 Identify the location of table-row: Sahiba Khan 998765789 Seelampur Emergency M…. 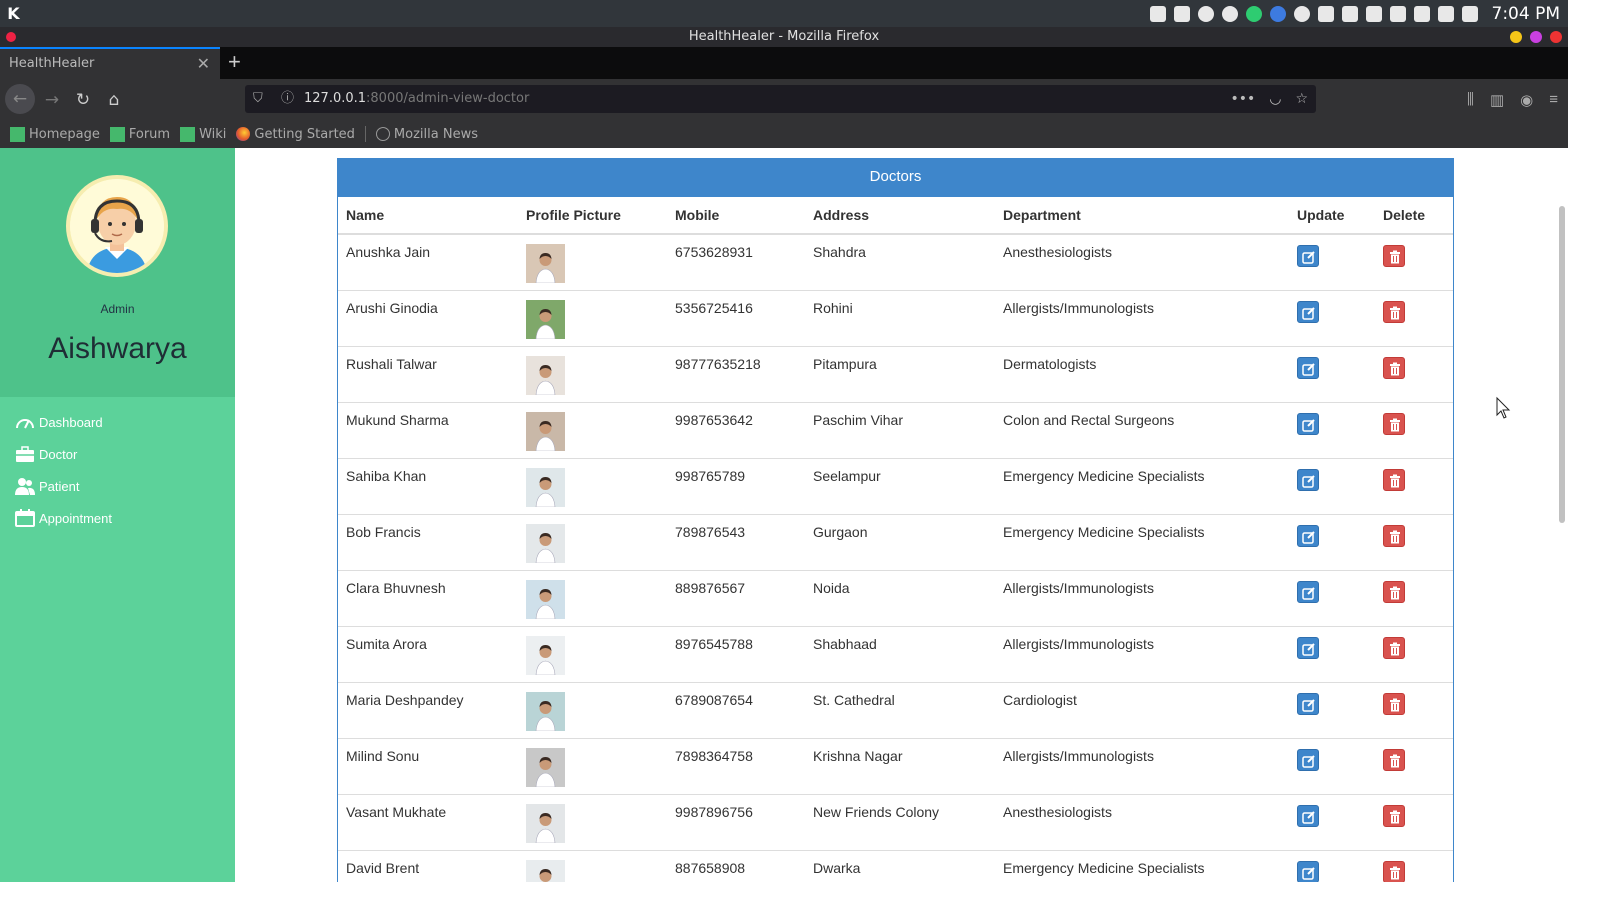
(895, 485).